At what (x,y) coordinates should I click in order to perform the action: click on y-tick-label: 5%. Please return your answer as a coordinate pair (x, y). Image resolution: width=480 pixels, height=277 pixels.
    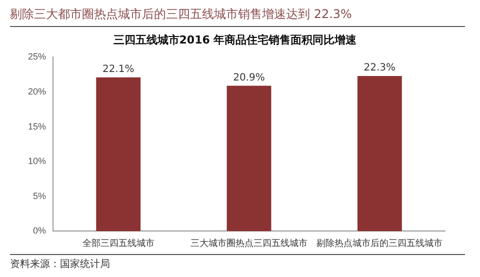
    Looking at the image, I should click on (39, 195).